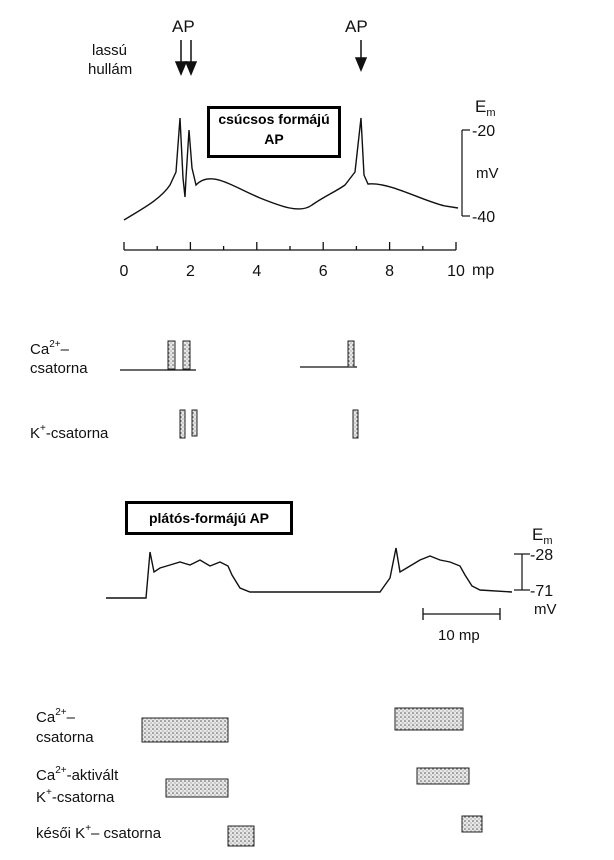 The image size is (614, 860). I want to click on time-scale-bar, so click(461, 614).